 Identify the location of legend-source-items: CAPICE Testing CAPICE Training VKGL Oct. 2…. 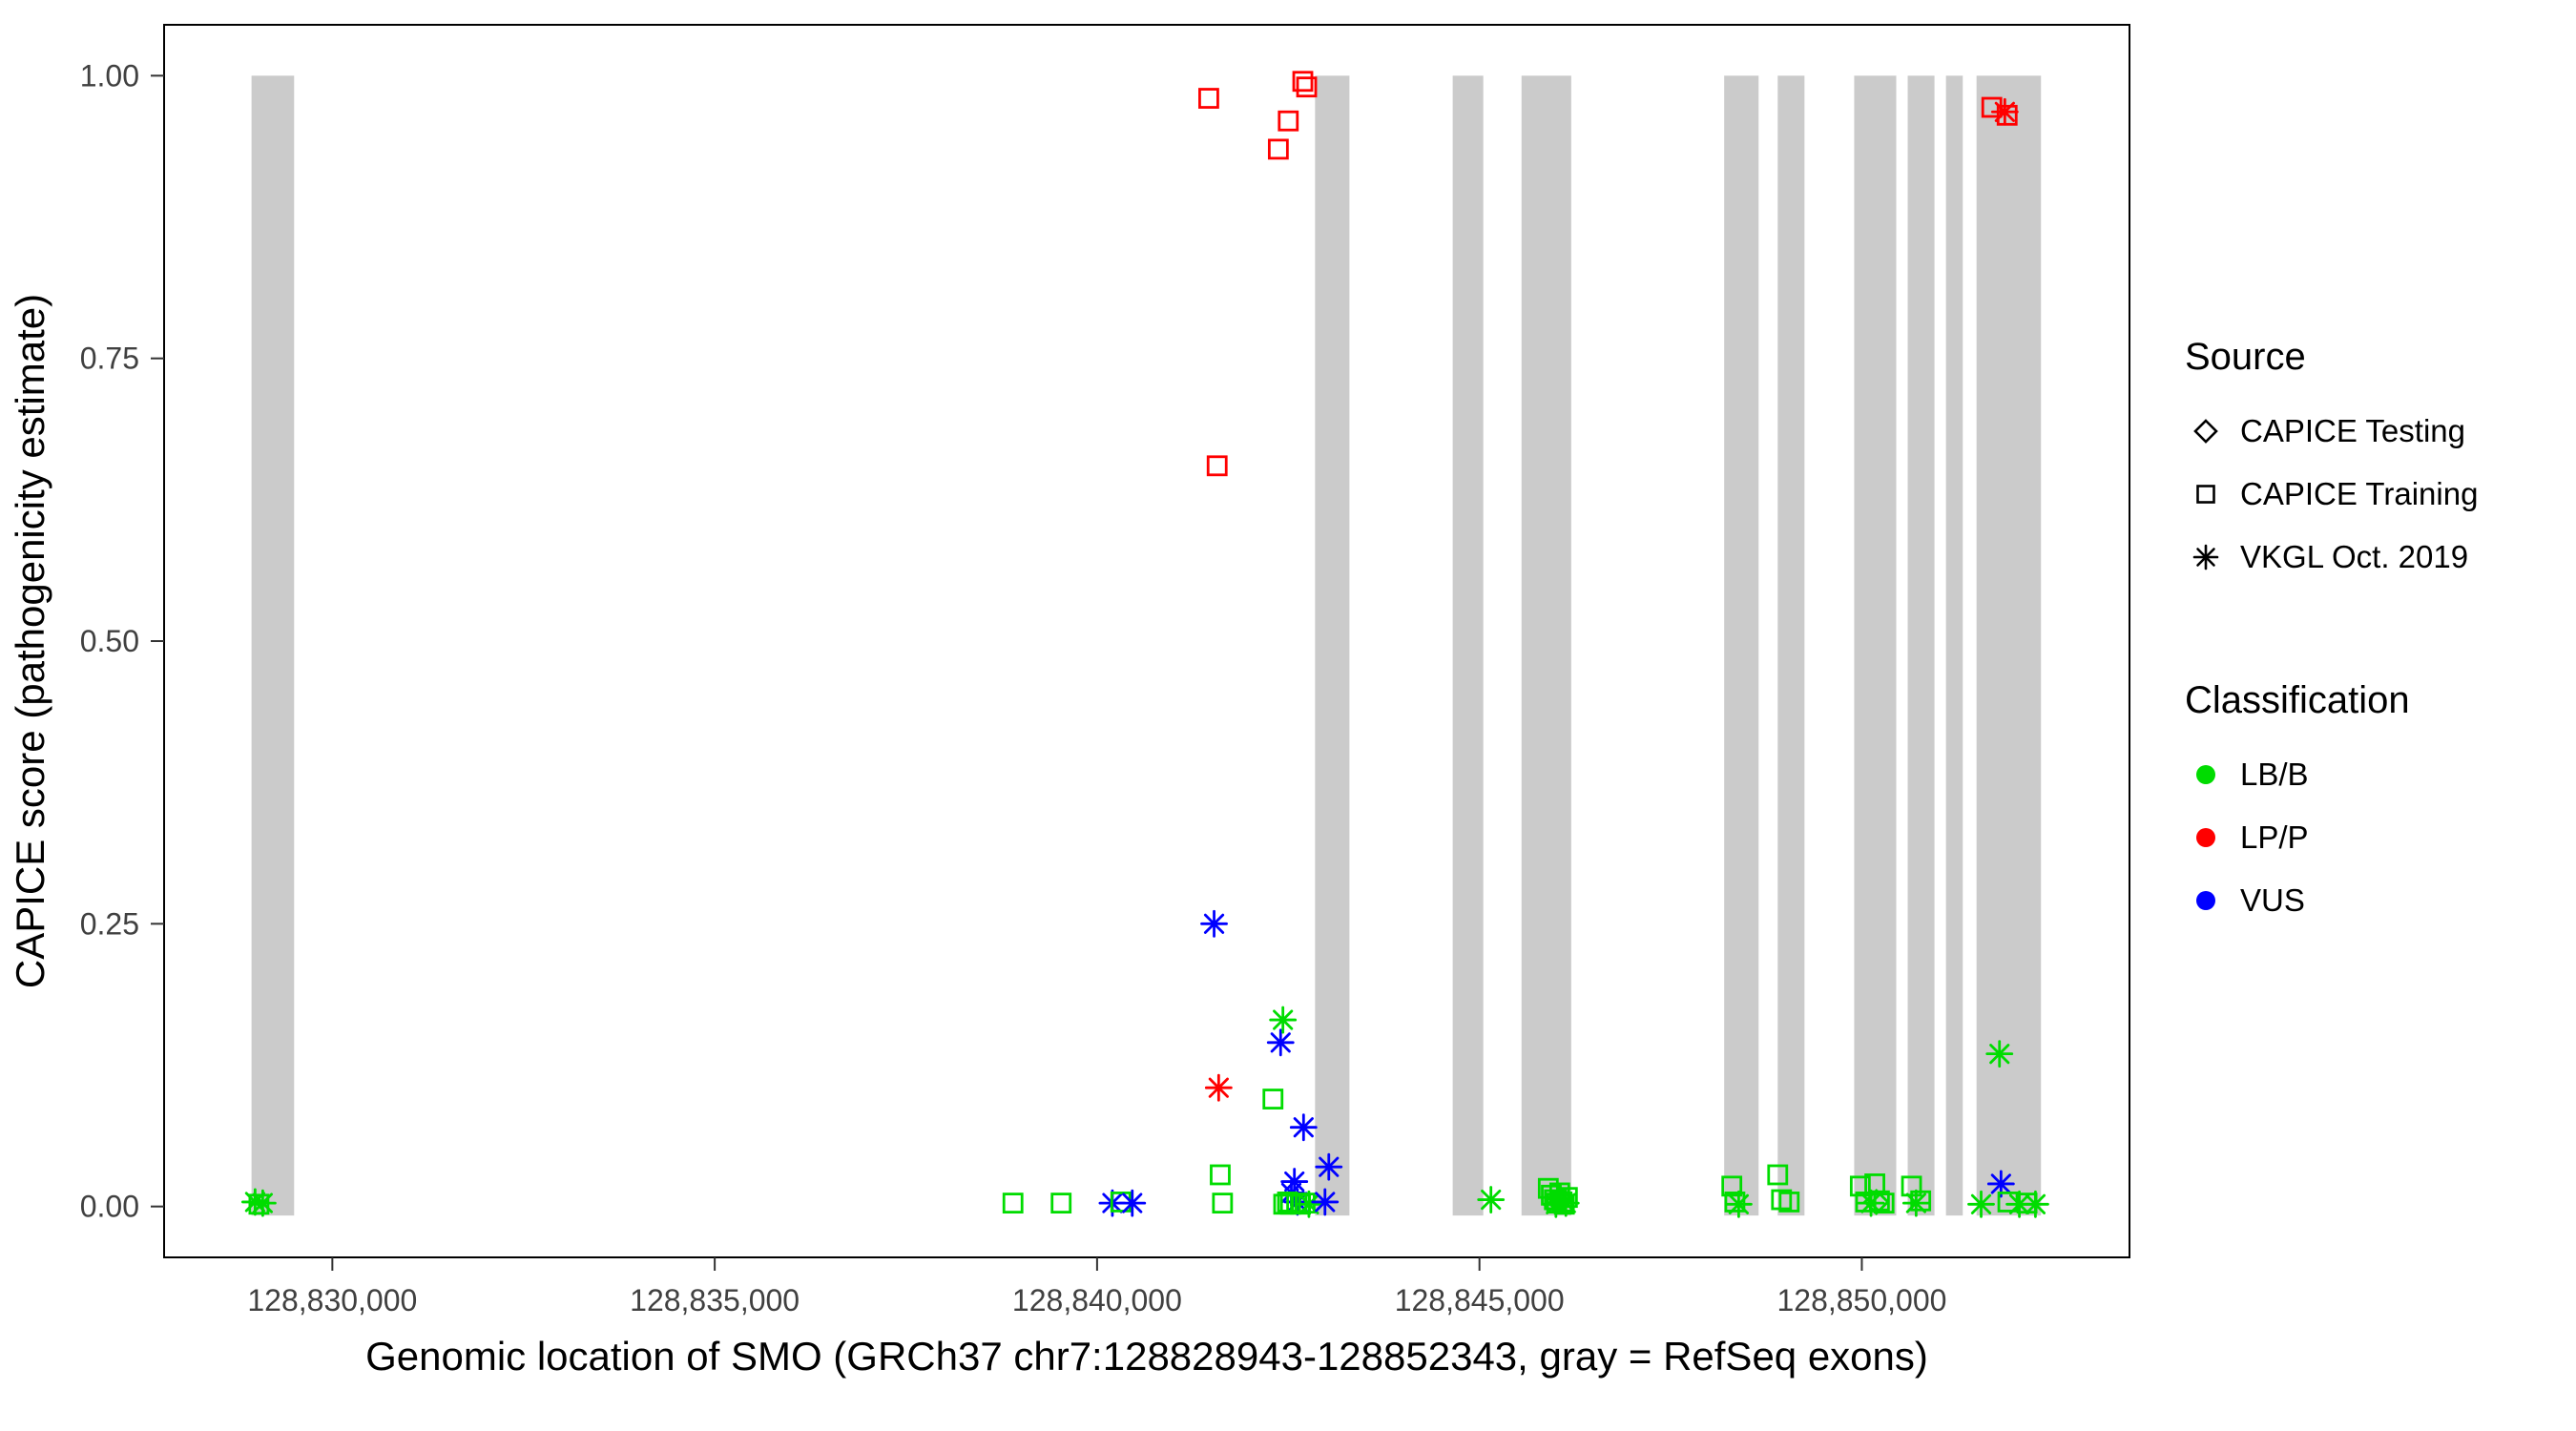
(2331, 494).